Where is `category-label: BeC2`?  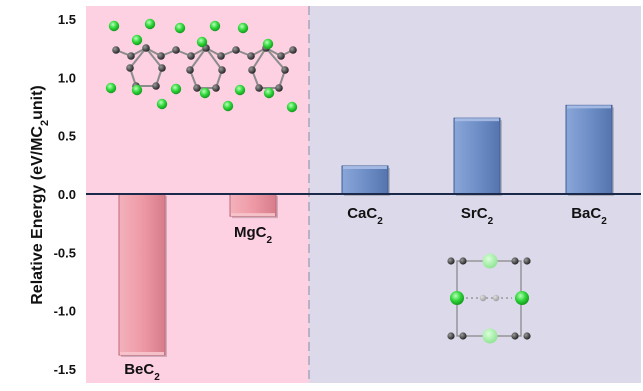 category-label: BeC2 is located at coordinates (142, 372).